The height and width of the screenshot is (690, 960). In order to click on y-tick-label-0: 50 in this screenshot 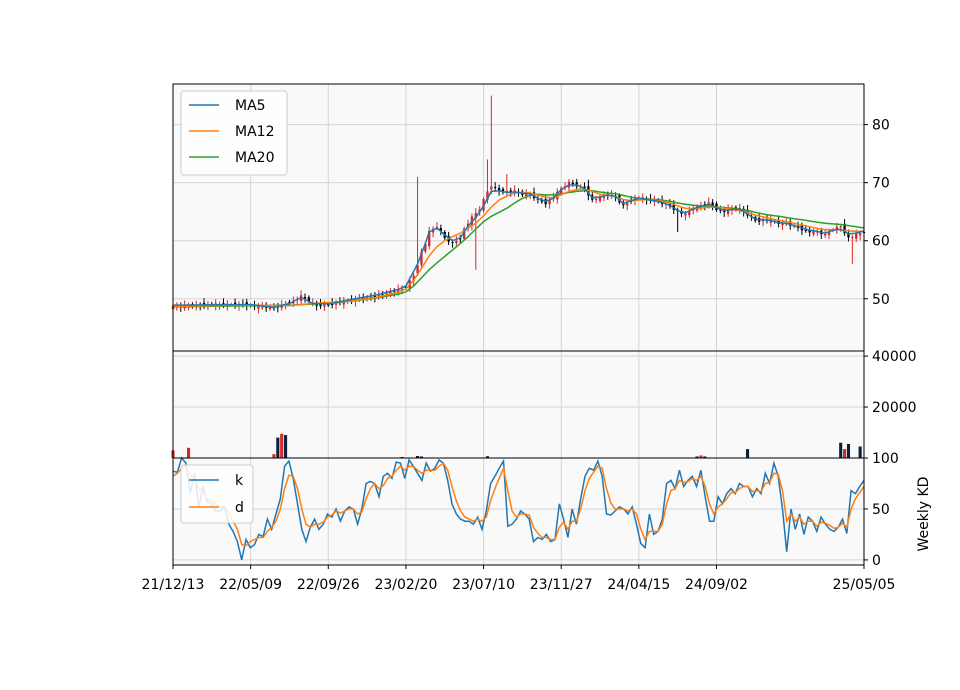, I will do `click(881, 300)`.